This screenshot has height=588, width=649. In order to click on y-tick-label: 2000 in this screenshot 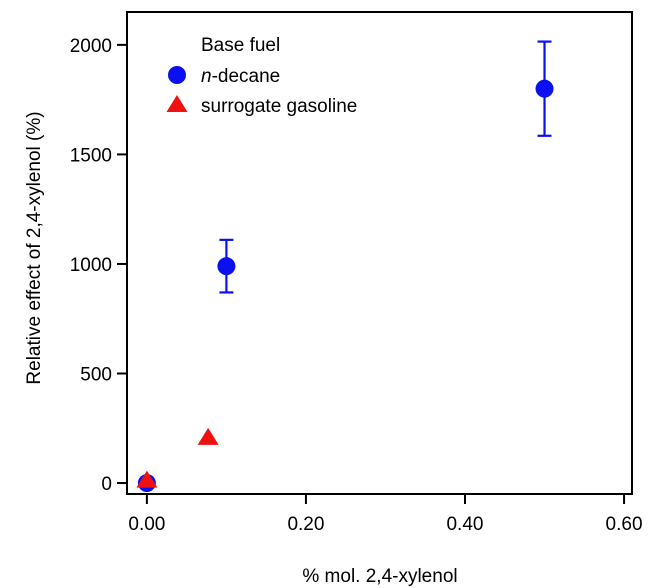, I will do `click(91, 46)`.